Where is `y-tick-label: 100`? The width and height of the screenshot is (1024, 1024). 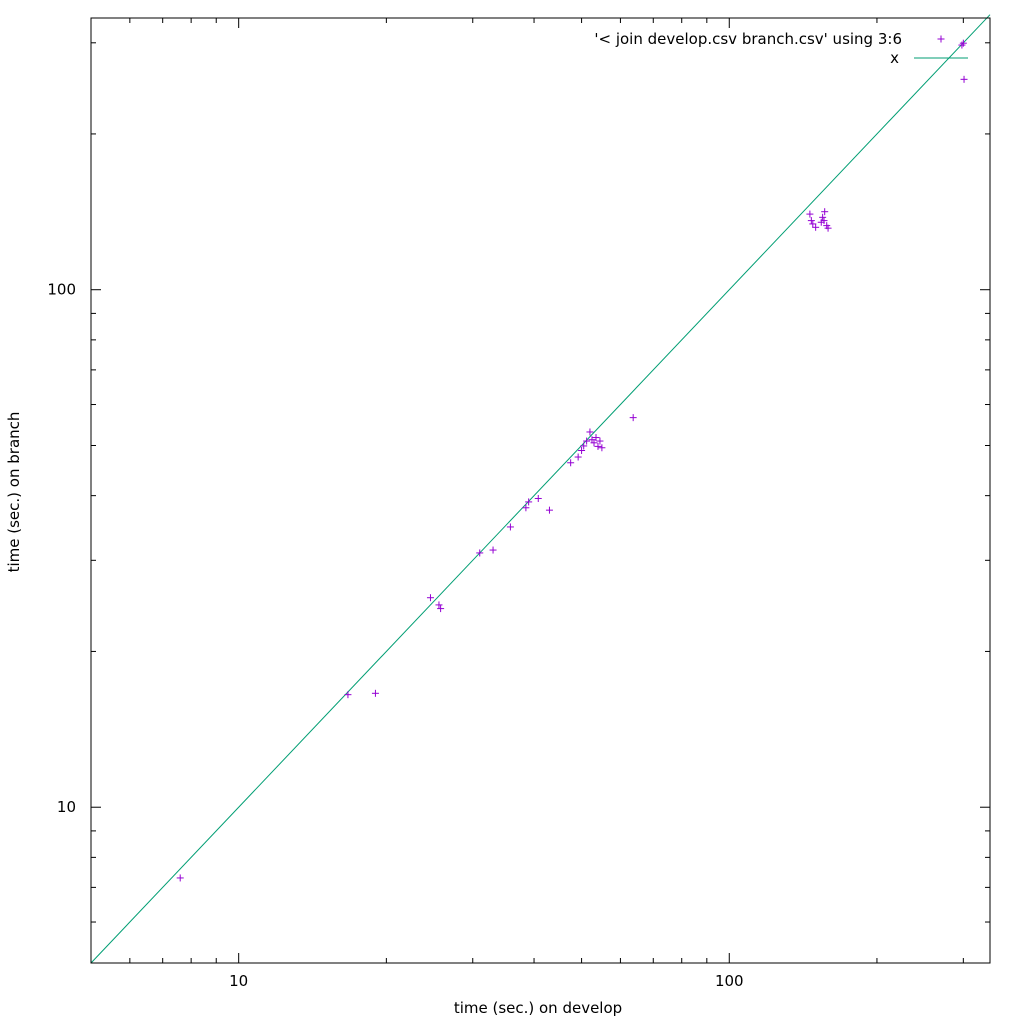 y-tick-label: 100 is located at coordinates (61, 290).